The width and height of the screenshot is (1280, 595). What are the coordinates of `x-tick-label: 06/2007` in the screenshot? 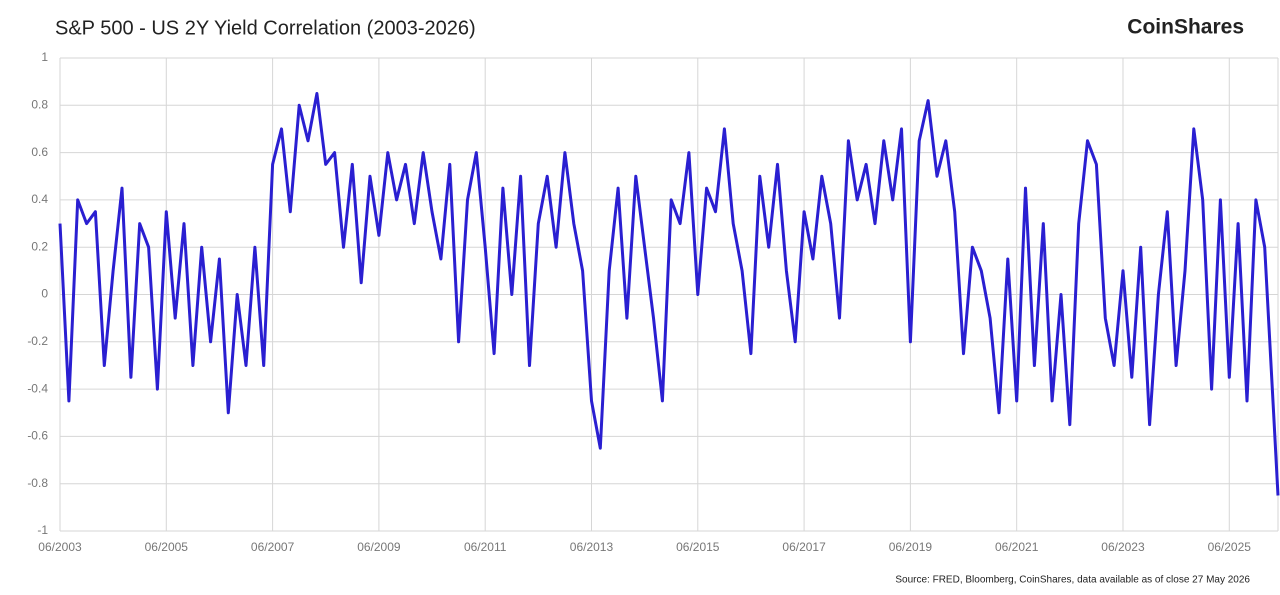 It's located at (273, 547).